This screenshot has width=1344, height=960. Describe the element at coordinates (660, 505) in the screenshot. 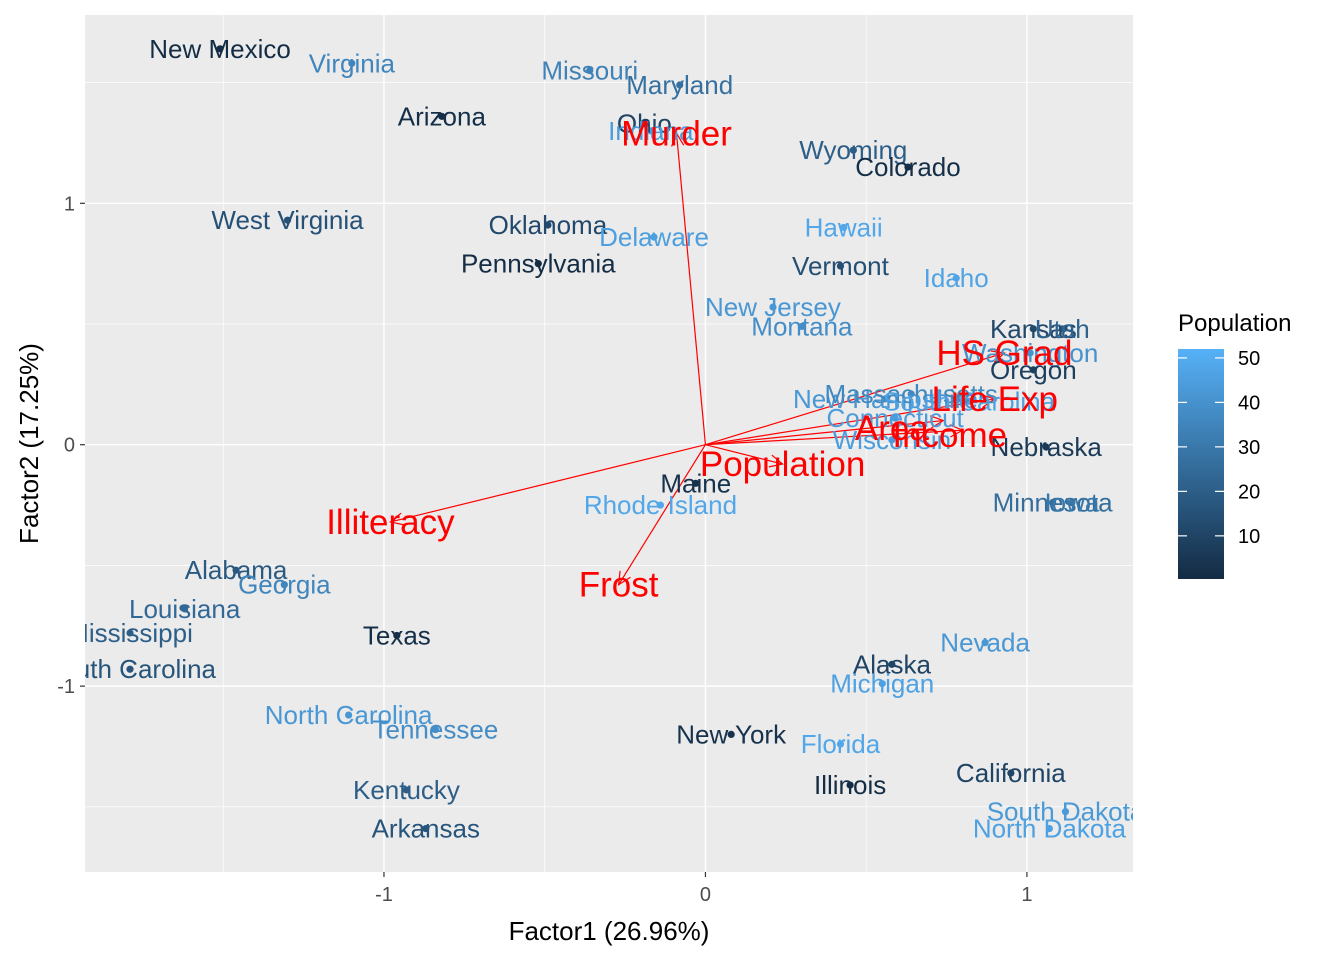

I see `state-label: Rhode Island` at that location.